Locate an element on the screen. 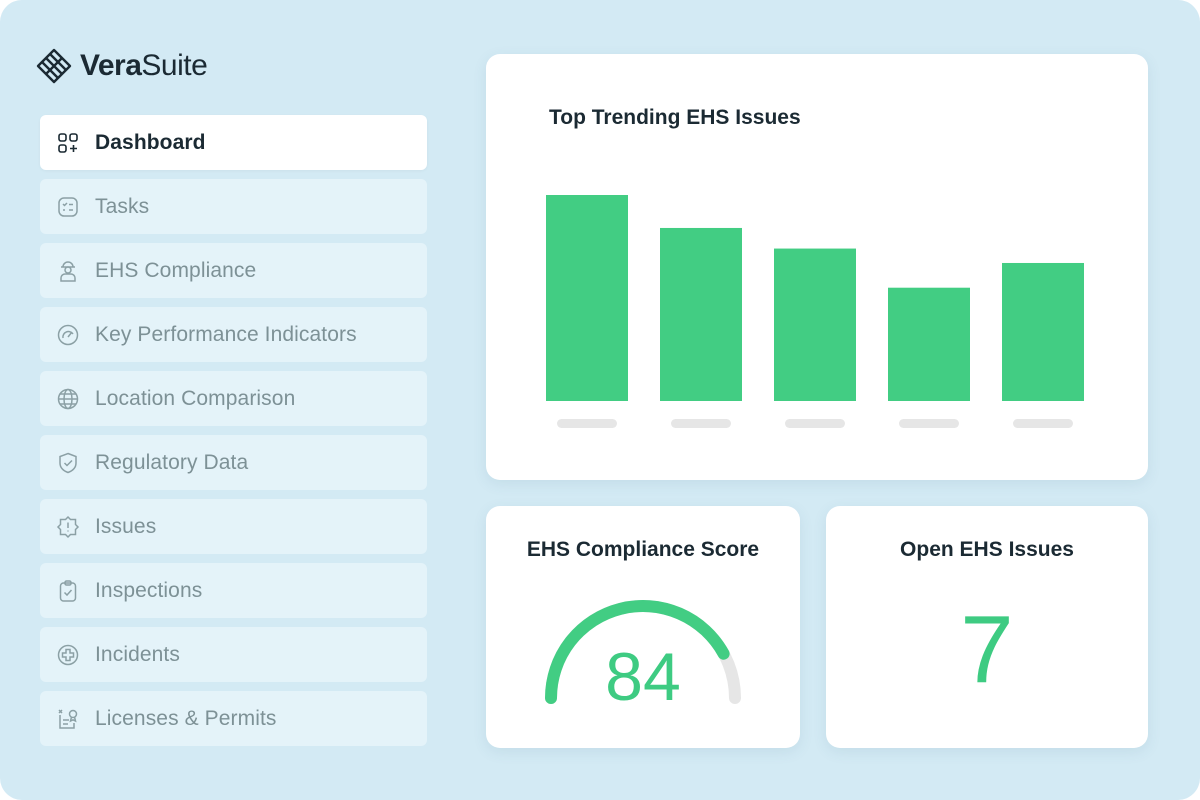 The image size is (1200, 800). open-issues-title: Open EHS Issues is located at coordinates (987, 549).